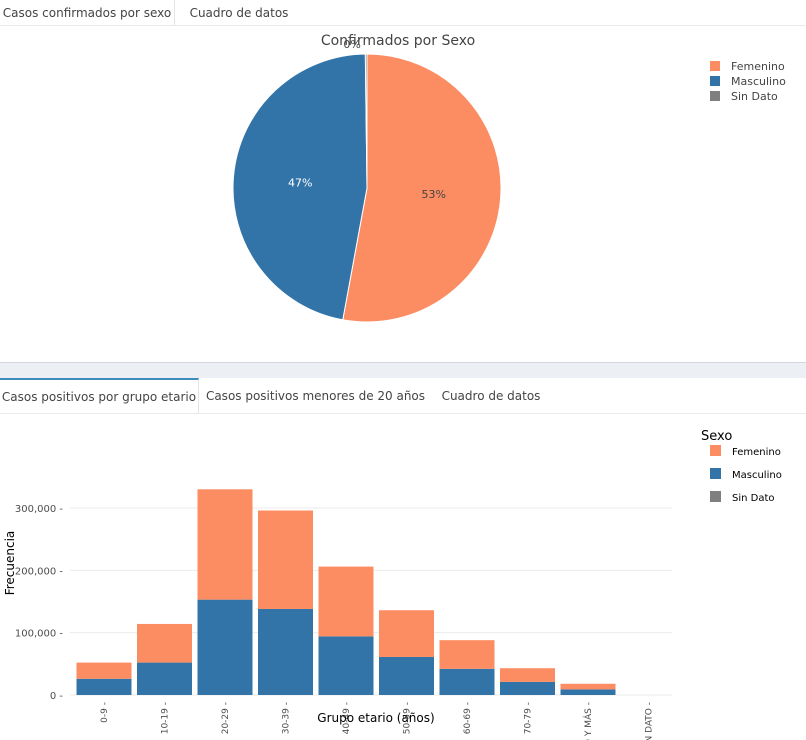 Image resolution: width=806 pixels, height=740 pixels. Describe the element at coordinates (403, 370) in the screenshot. I see `panel-divider` at that location.